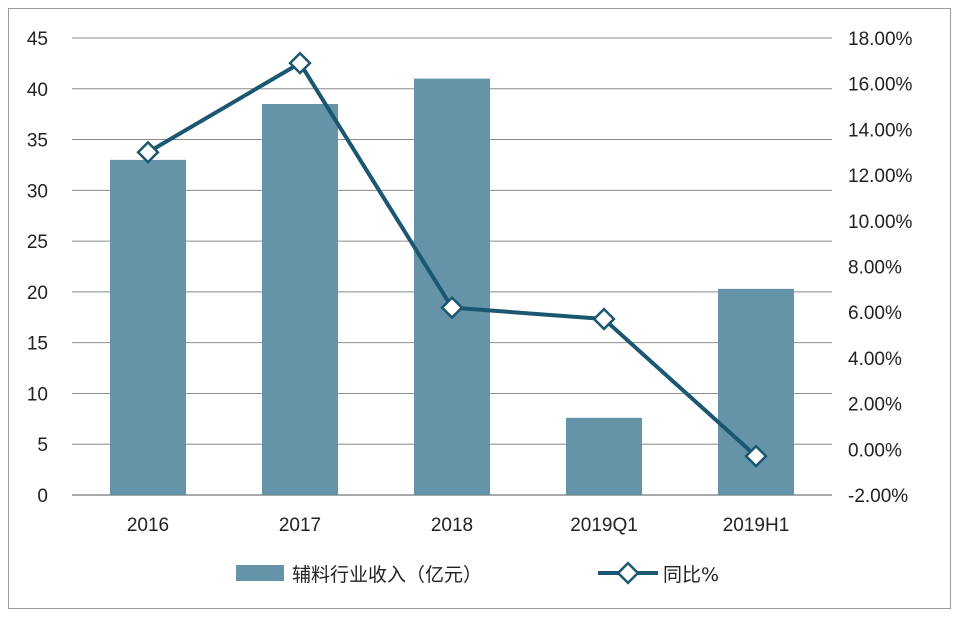  I want to click on right-y-tick-label: 2.00%, so click(875, 405).